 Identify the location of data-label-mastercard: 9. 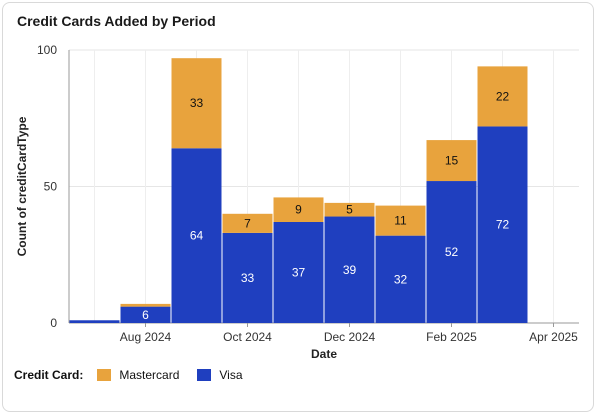
(298, 210).